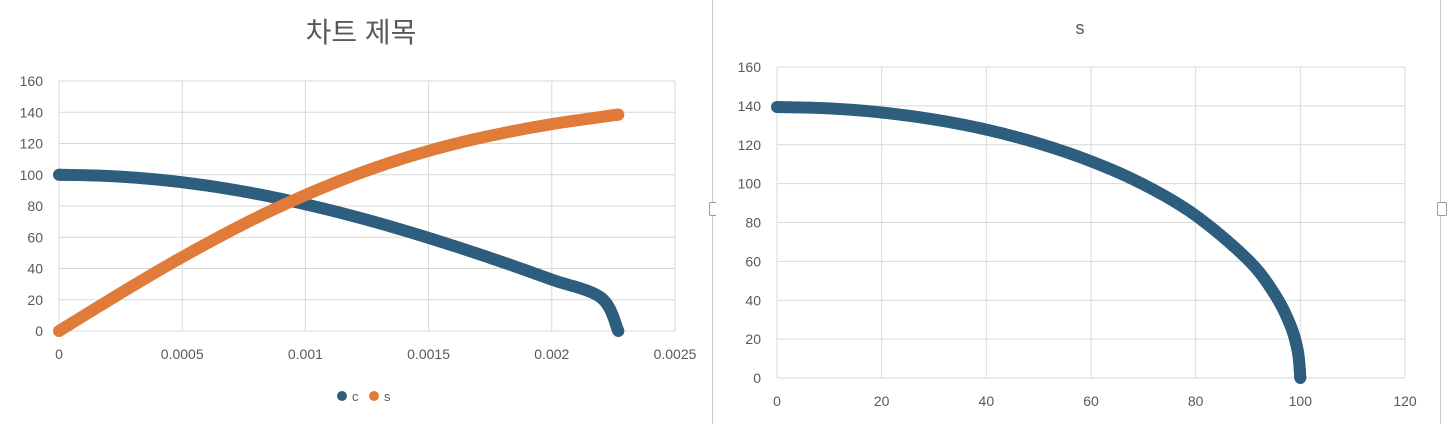 This screenshot has height=424, width=1452. What do you see at coordinates (428, 354) in the screenshot?
I see `x-tick-label: 0.0015` at bounding box center [428, 354].